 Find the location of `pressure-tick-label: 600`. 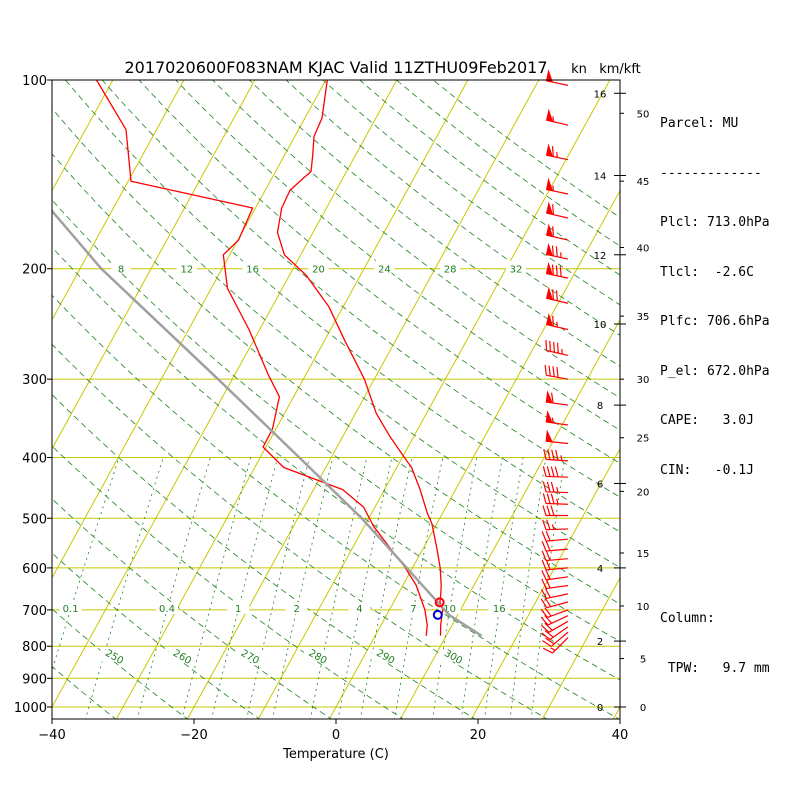

pressure-tick-label: 600 is located at coordinates (34, 569).